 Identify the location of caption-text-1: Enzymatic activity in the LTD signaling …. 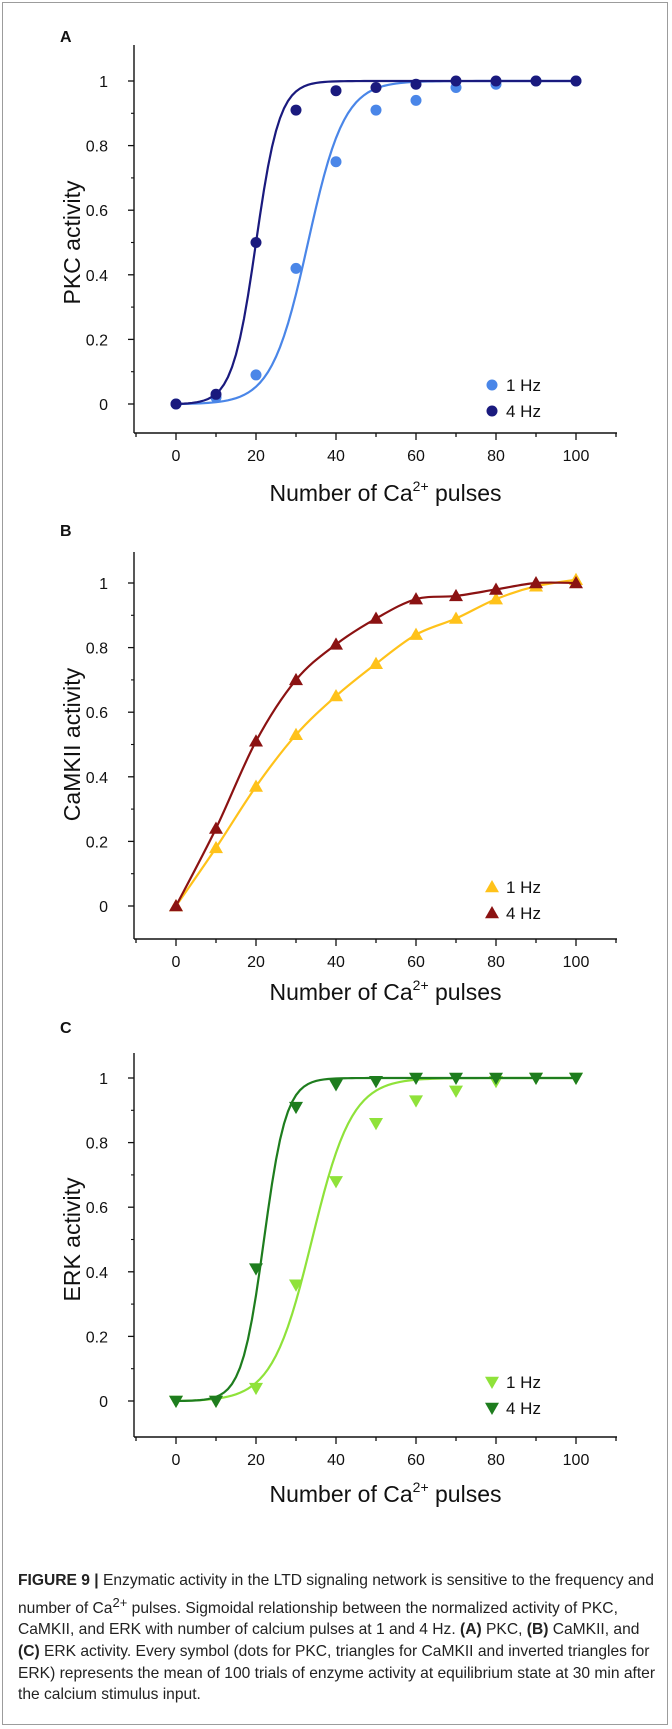
(336, 1594).